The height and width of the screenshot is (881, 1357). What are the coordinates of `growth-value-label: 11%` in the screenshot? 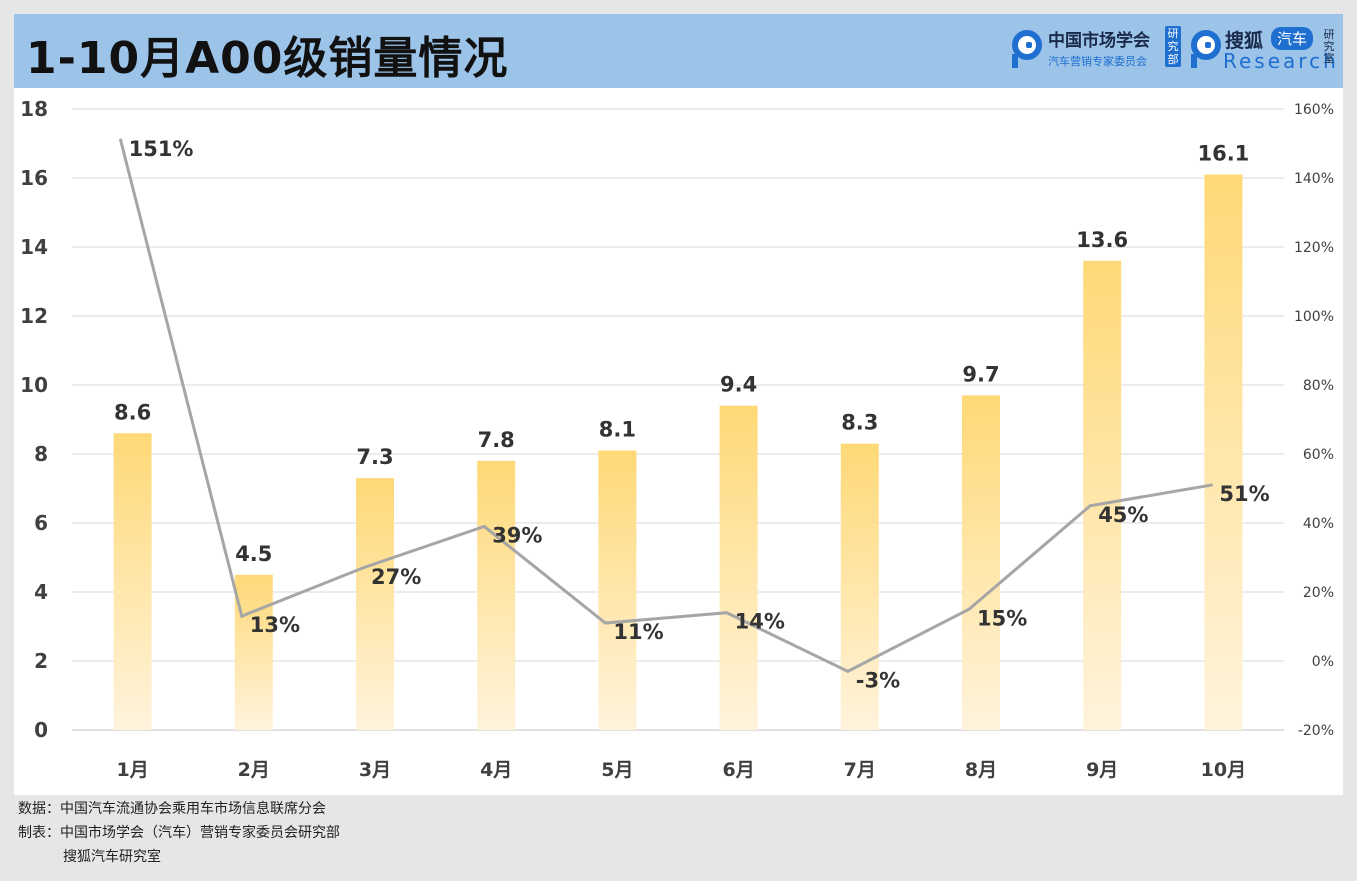 It's located at (638, 632).